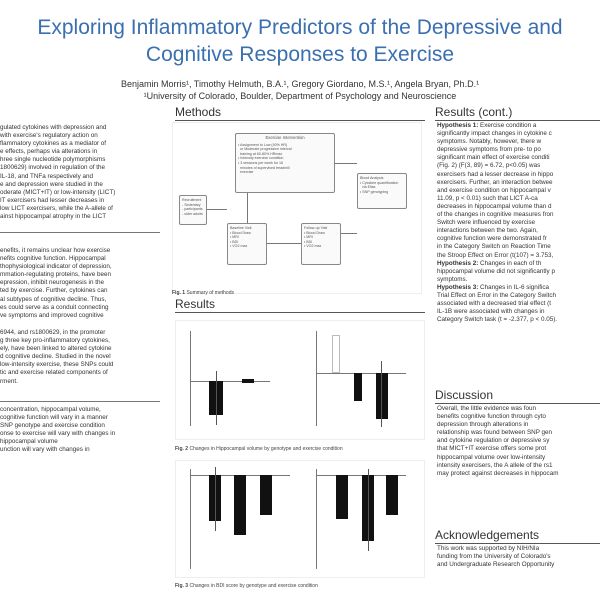 The height and width of the screenshot is (600, 600). I want to click on hypothesis-line: SNP genotype and exercise condition, so click(52, 426).